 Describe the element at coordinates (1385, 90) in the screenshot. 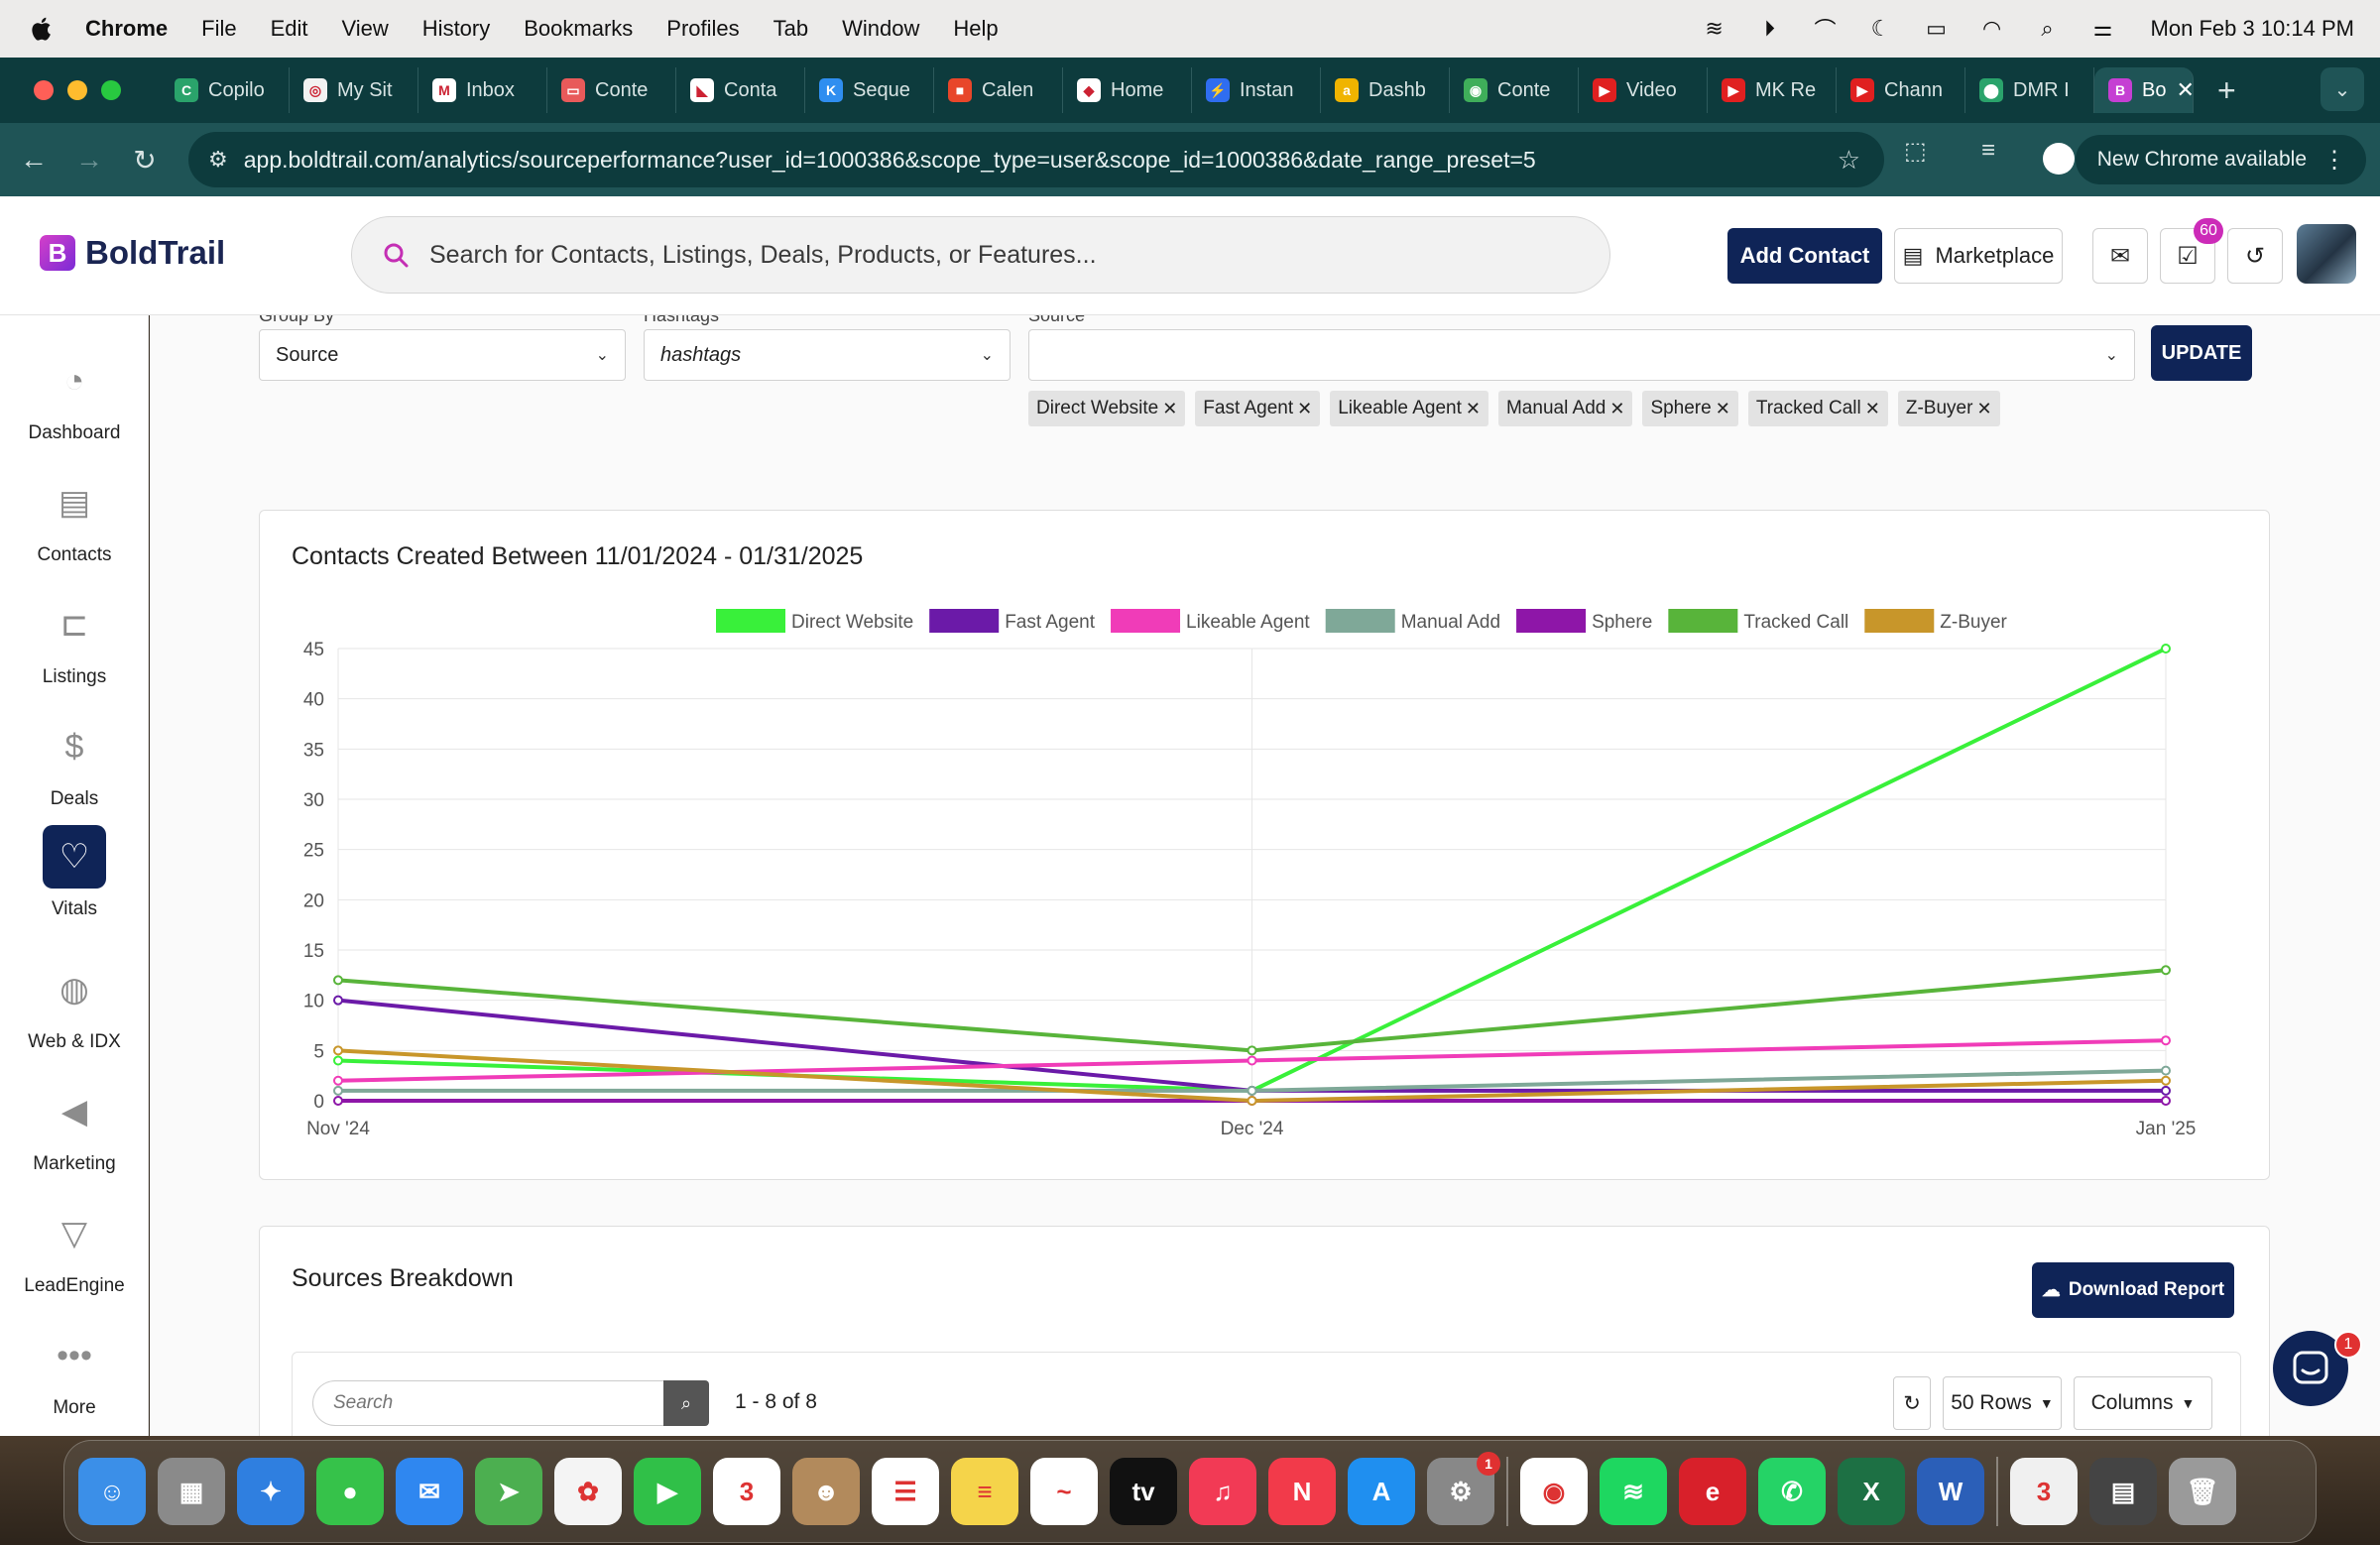

I see `browser-tab: a Dashb` at that location.